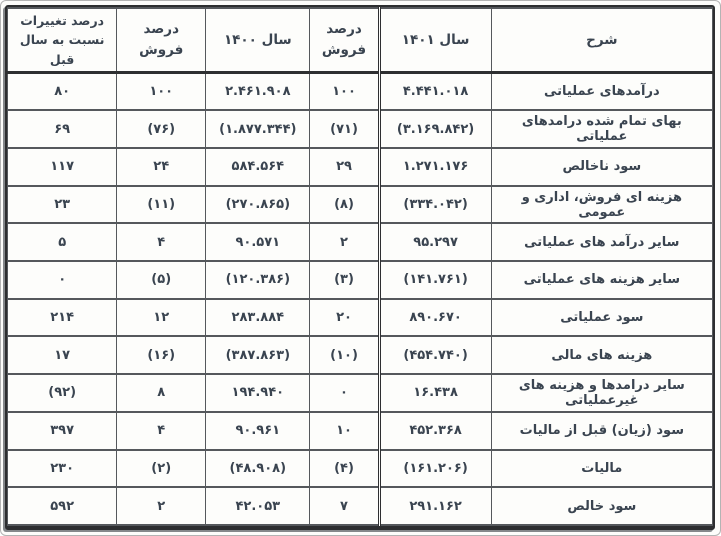  What do you see at coordinates (62, 355) in the screenshot?
I see `cell-change-pct: ۱۷` at bounding box center [62, 355].